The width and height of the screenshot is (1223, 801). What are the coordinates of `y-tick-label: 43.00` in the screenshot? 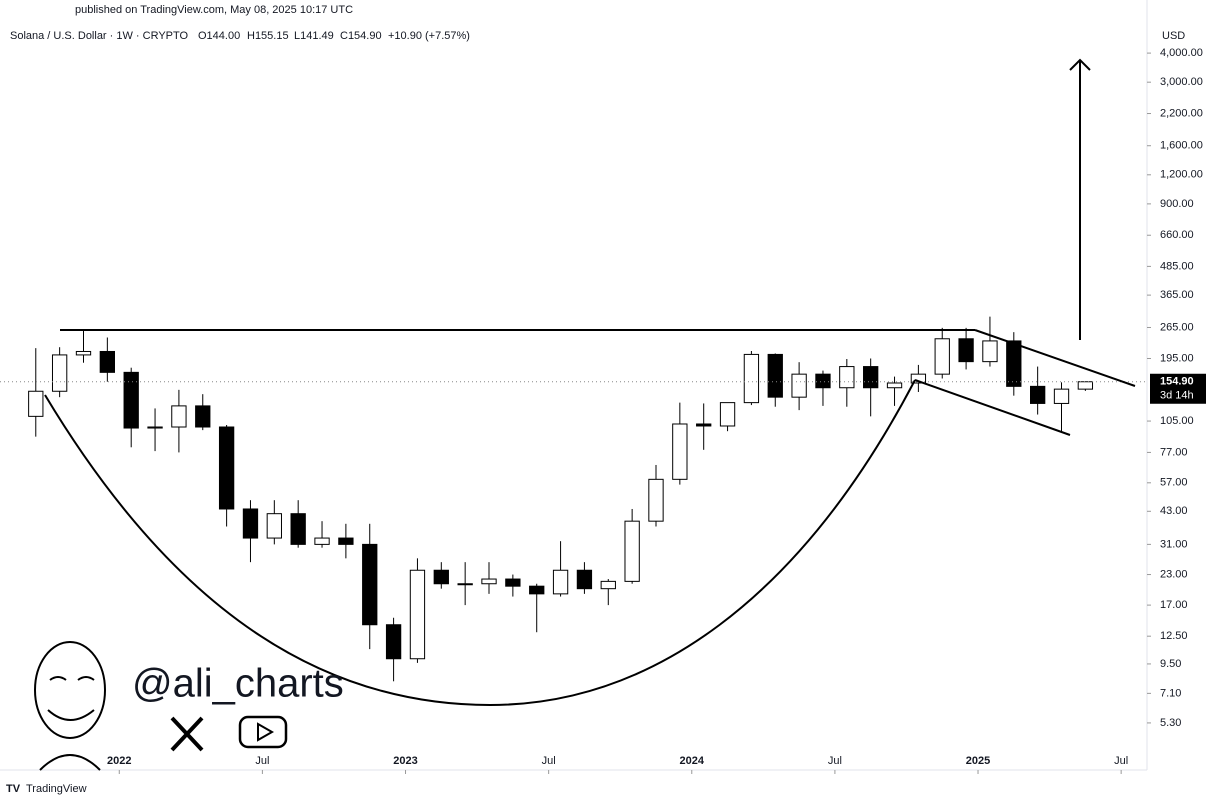 It's located at (1174, 511).